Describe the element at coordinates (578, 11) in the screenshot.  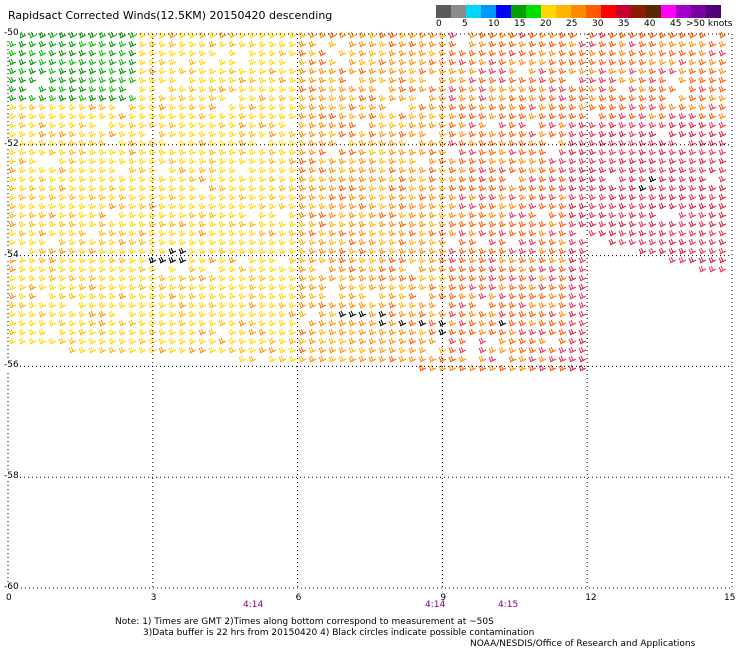
I see `legend-swatch` at that location.